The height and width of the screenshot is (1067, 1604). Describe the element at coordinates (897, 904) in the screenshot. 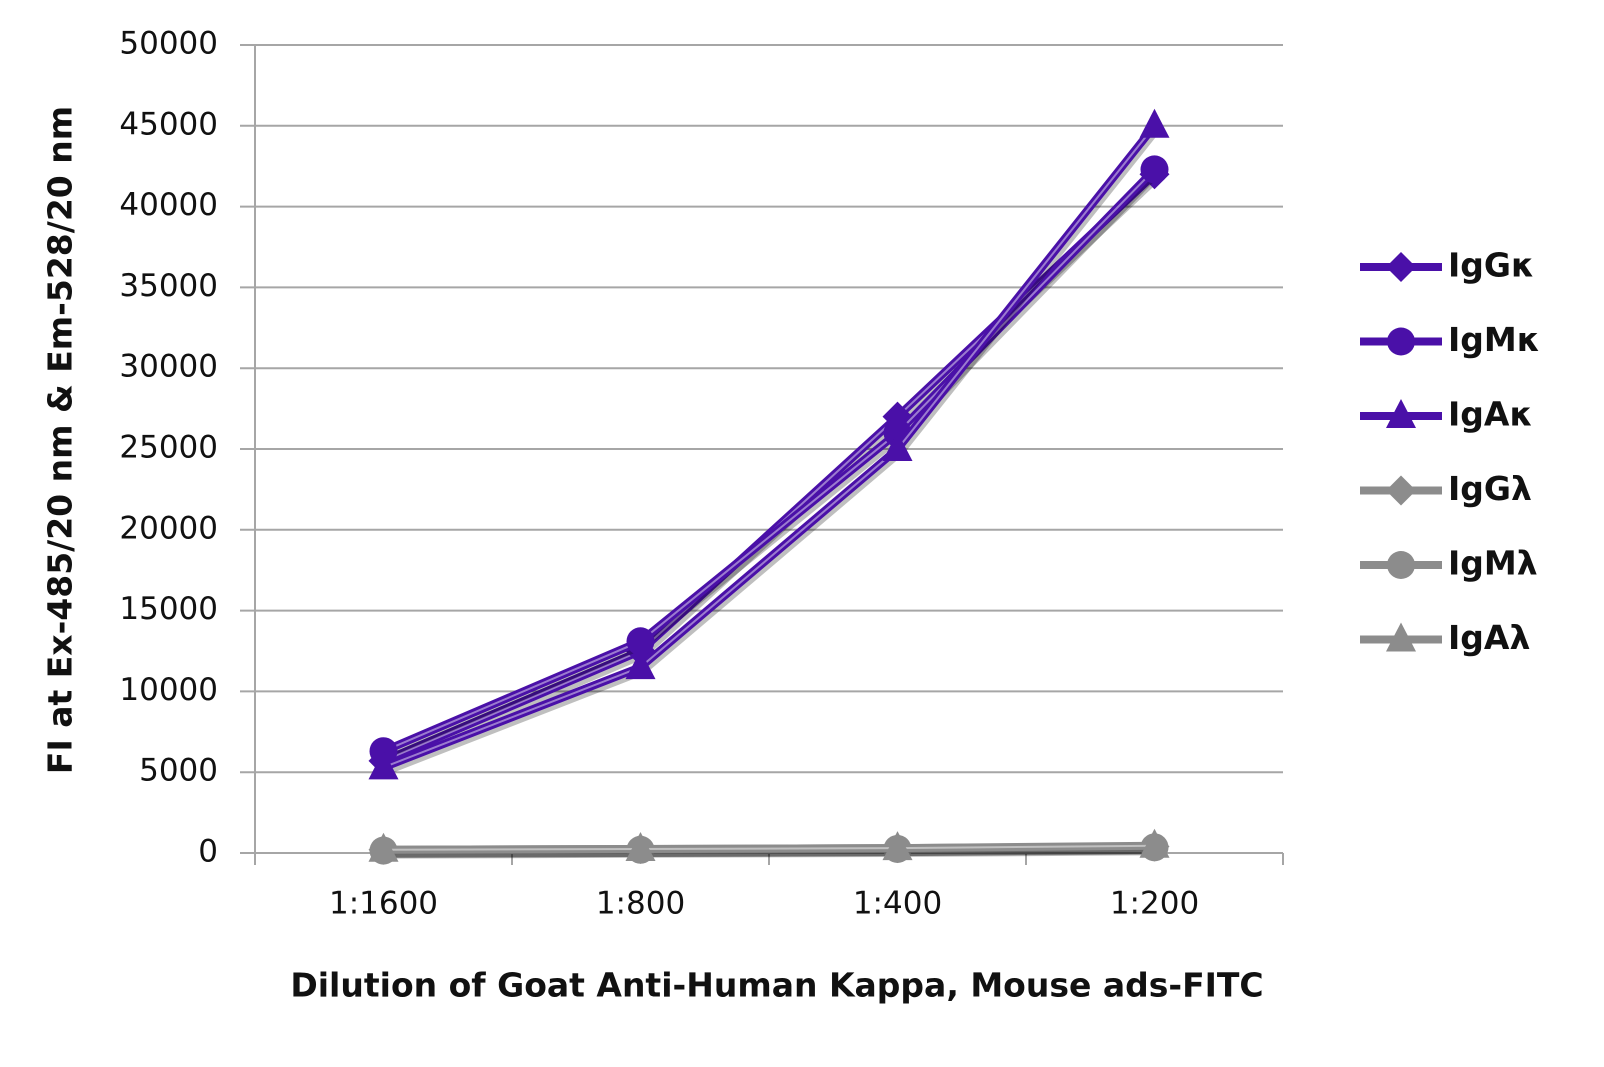

I see `x-tick-label: 1:400` at that location.